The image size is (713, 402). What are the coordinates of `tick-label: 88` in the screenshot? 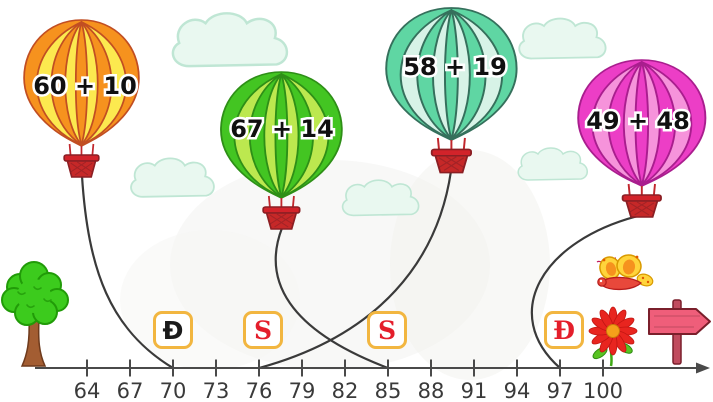 It's located at (431, 390).